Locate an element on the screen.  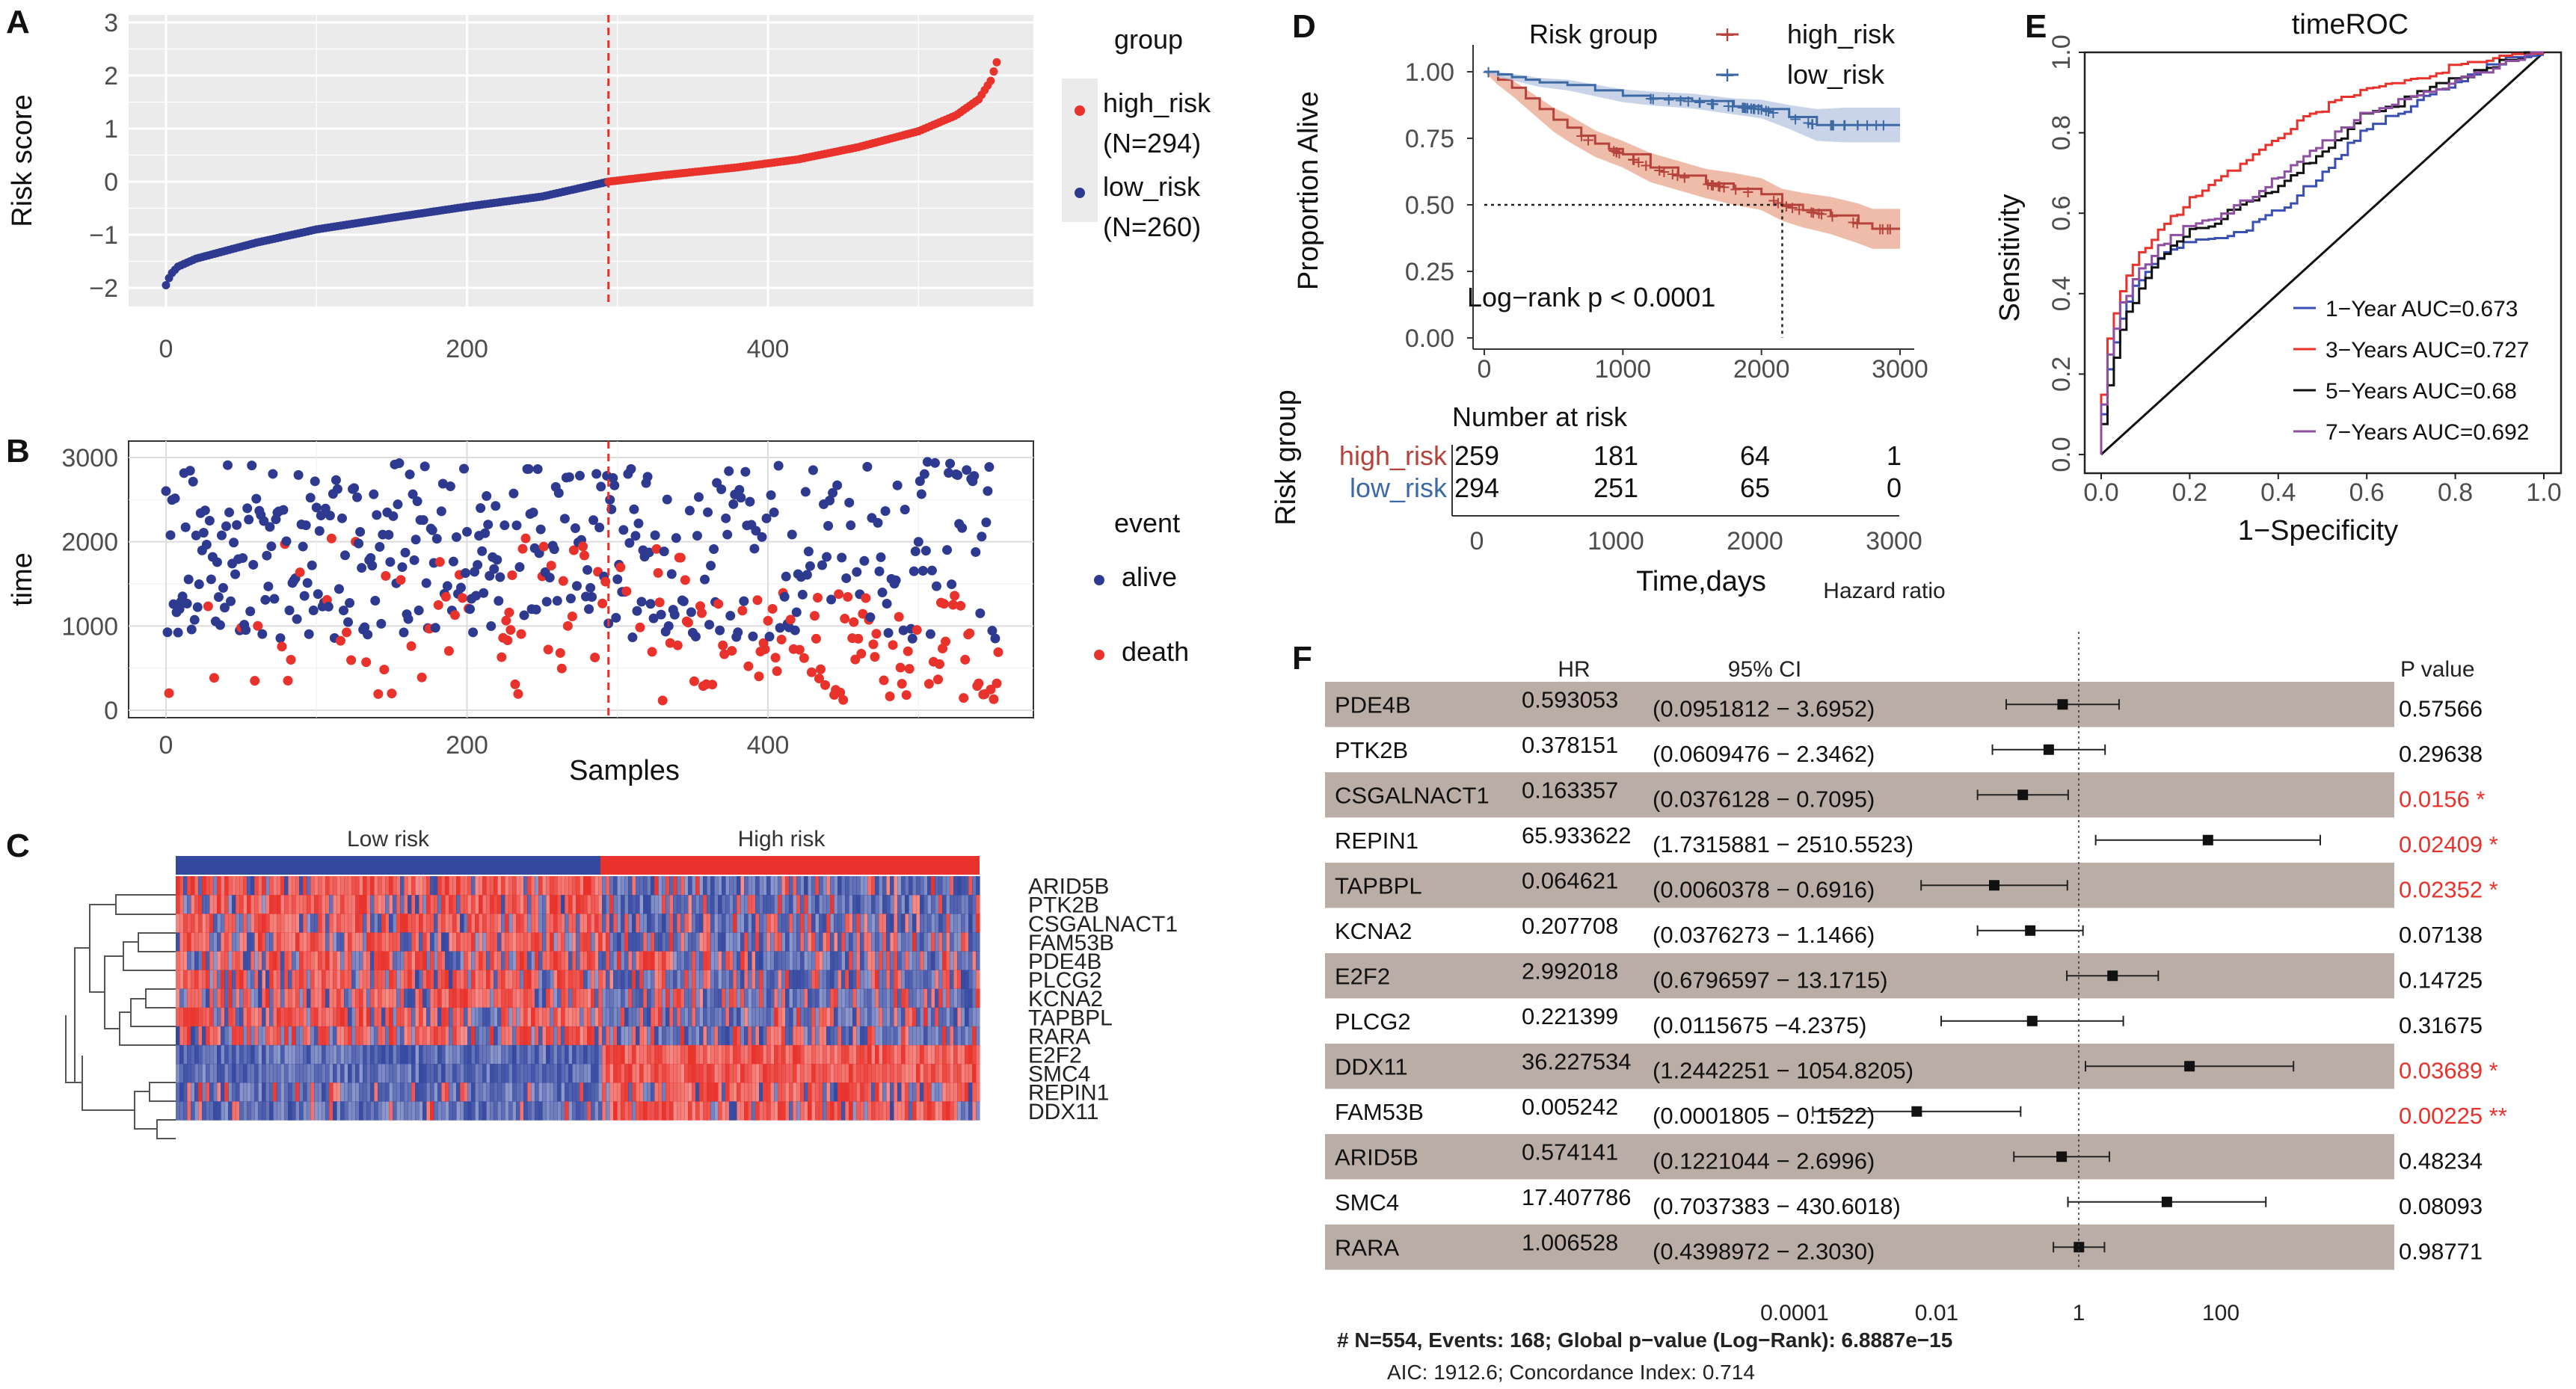
panel-f-p-value: 0.98771 is located at coordinates (2441, 1251).